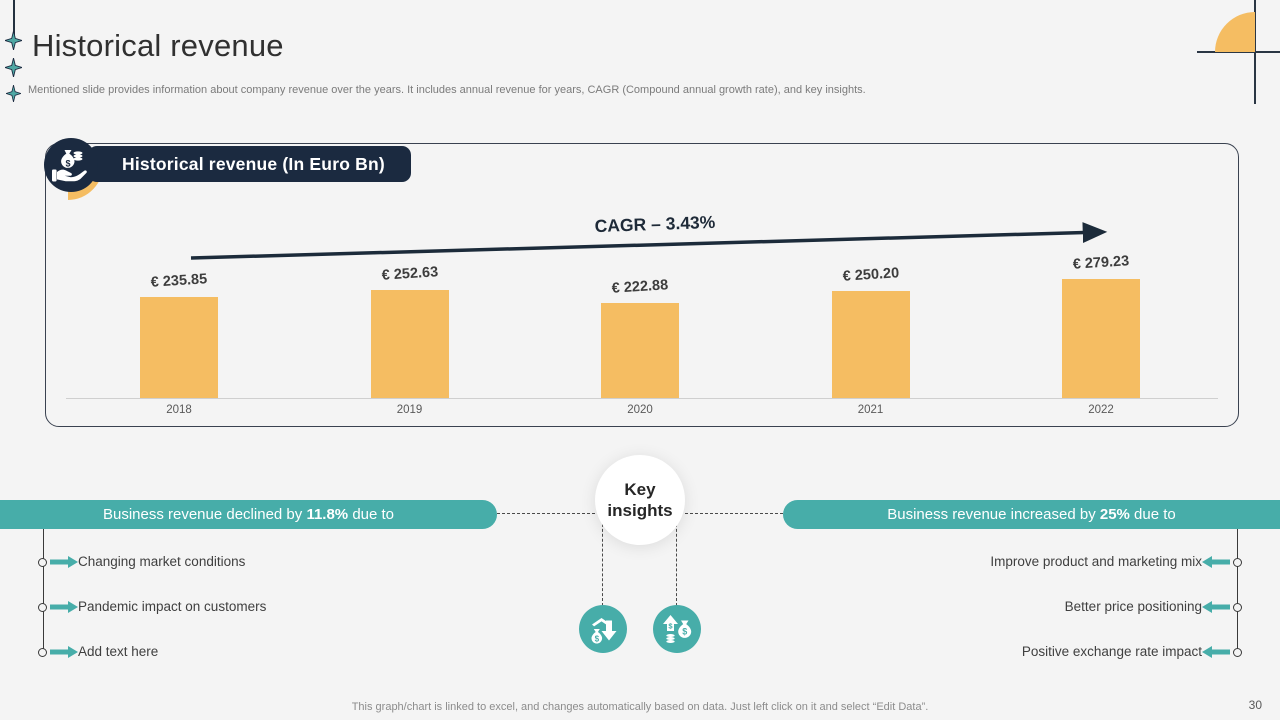  I want to click on key-insights-hub: Key insights, so click(640, 500).